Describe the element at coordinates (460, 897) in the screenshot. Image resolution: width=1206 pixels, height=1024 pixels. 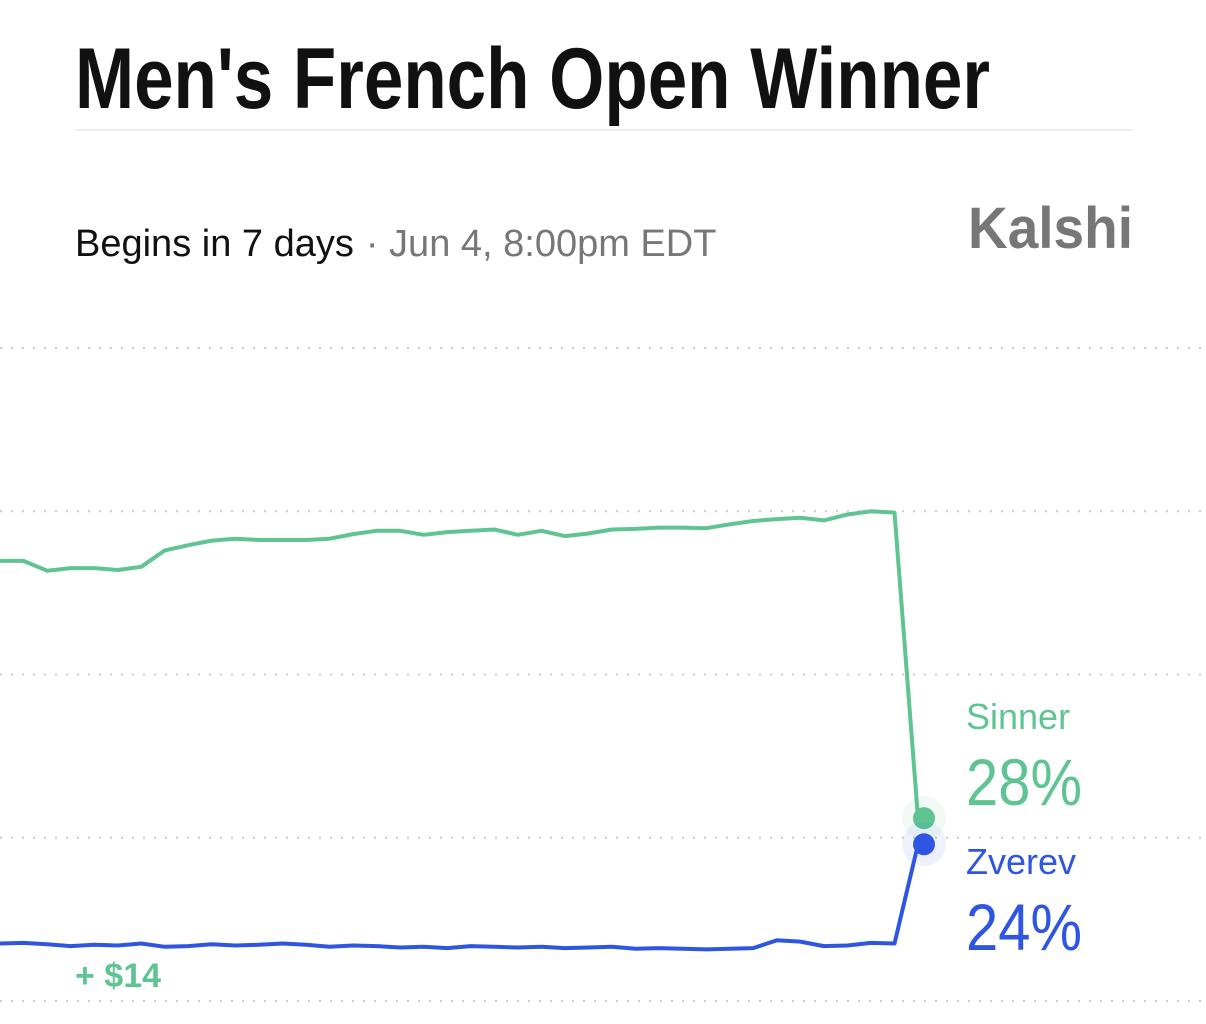
I see `series-line` at that location.